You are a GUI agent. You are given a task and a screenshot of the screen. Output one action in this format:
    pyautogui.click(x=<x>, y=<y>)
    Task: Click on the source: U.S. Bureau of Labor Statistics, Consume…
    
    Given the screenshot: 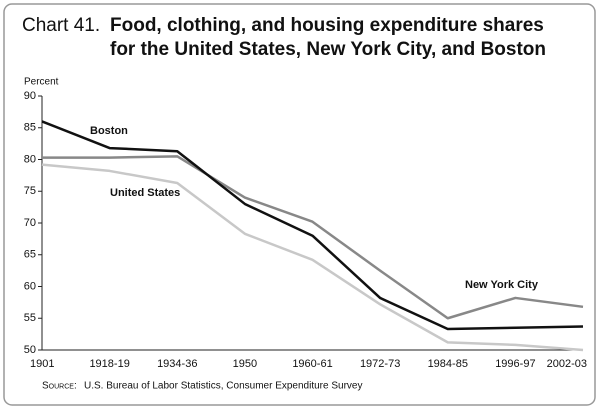 What is the action you would take?
    pyautogui.click(x=223, y=386)
    